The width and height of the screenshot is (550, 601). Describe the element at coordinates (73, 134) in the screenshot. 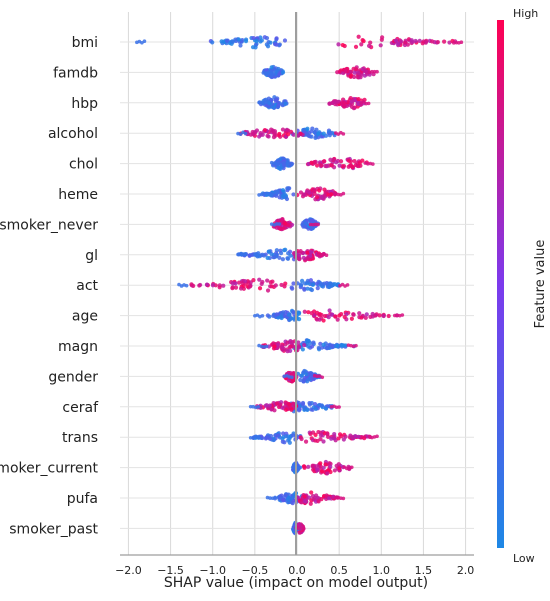

I see `feature-label: alcohol` at that location.